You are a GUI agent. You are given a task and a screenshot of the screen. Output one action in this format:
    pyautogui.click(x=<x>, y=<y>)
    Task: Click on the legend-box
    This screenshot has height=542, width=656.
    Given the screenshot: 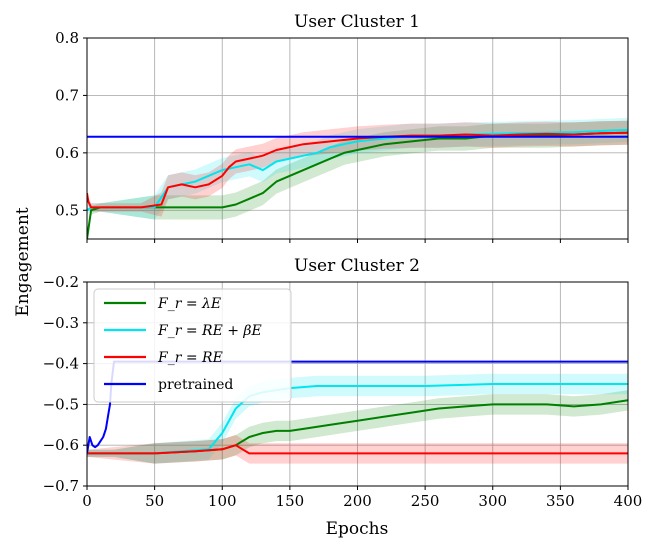 What is the action you would take?
    pyautogui.click(x=192, y=345)
    